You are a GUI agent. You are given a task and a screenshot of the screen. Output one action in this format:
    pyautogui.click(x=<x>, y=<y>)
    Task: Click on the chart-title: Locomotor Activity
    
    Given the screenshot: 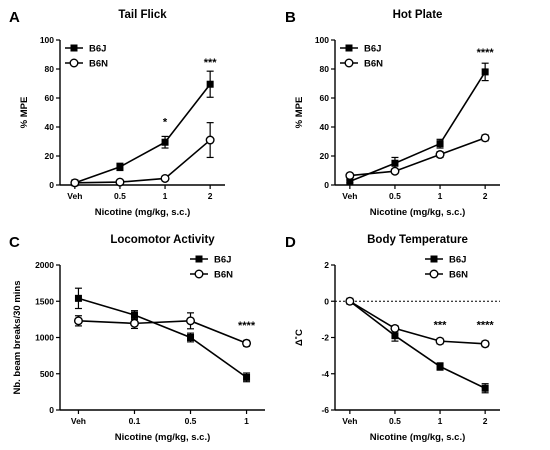 What is the action you would take?
    pyautogui.click(x=162, y=240)
    